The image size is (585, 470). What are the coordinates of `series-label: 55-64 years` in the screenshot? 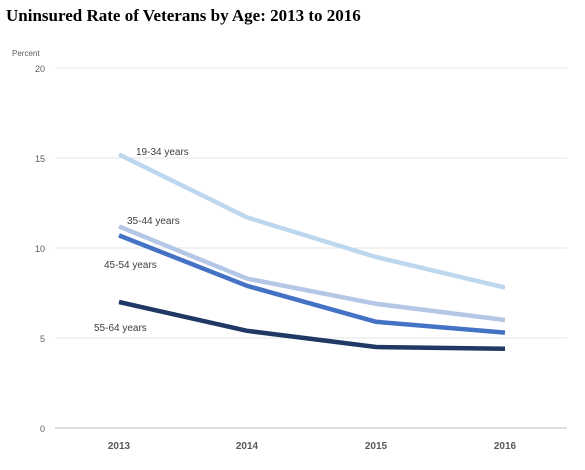 It's located at (120, 328).